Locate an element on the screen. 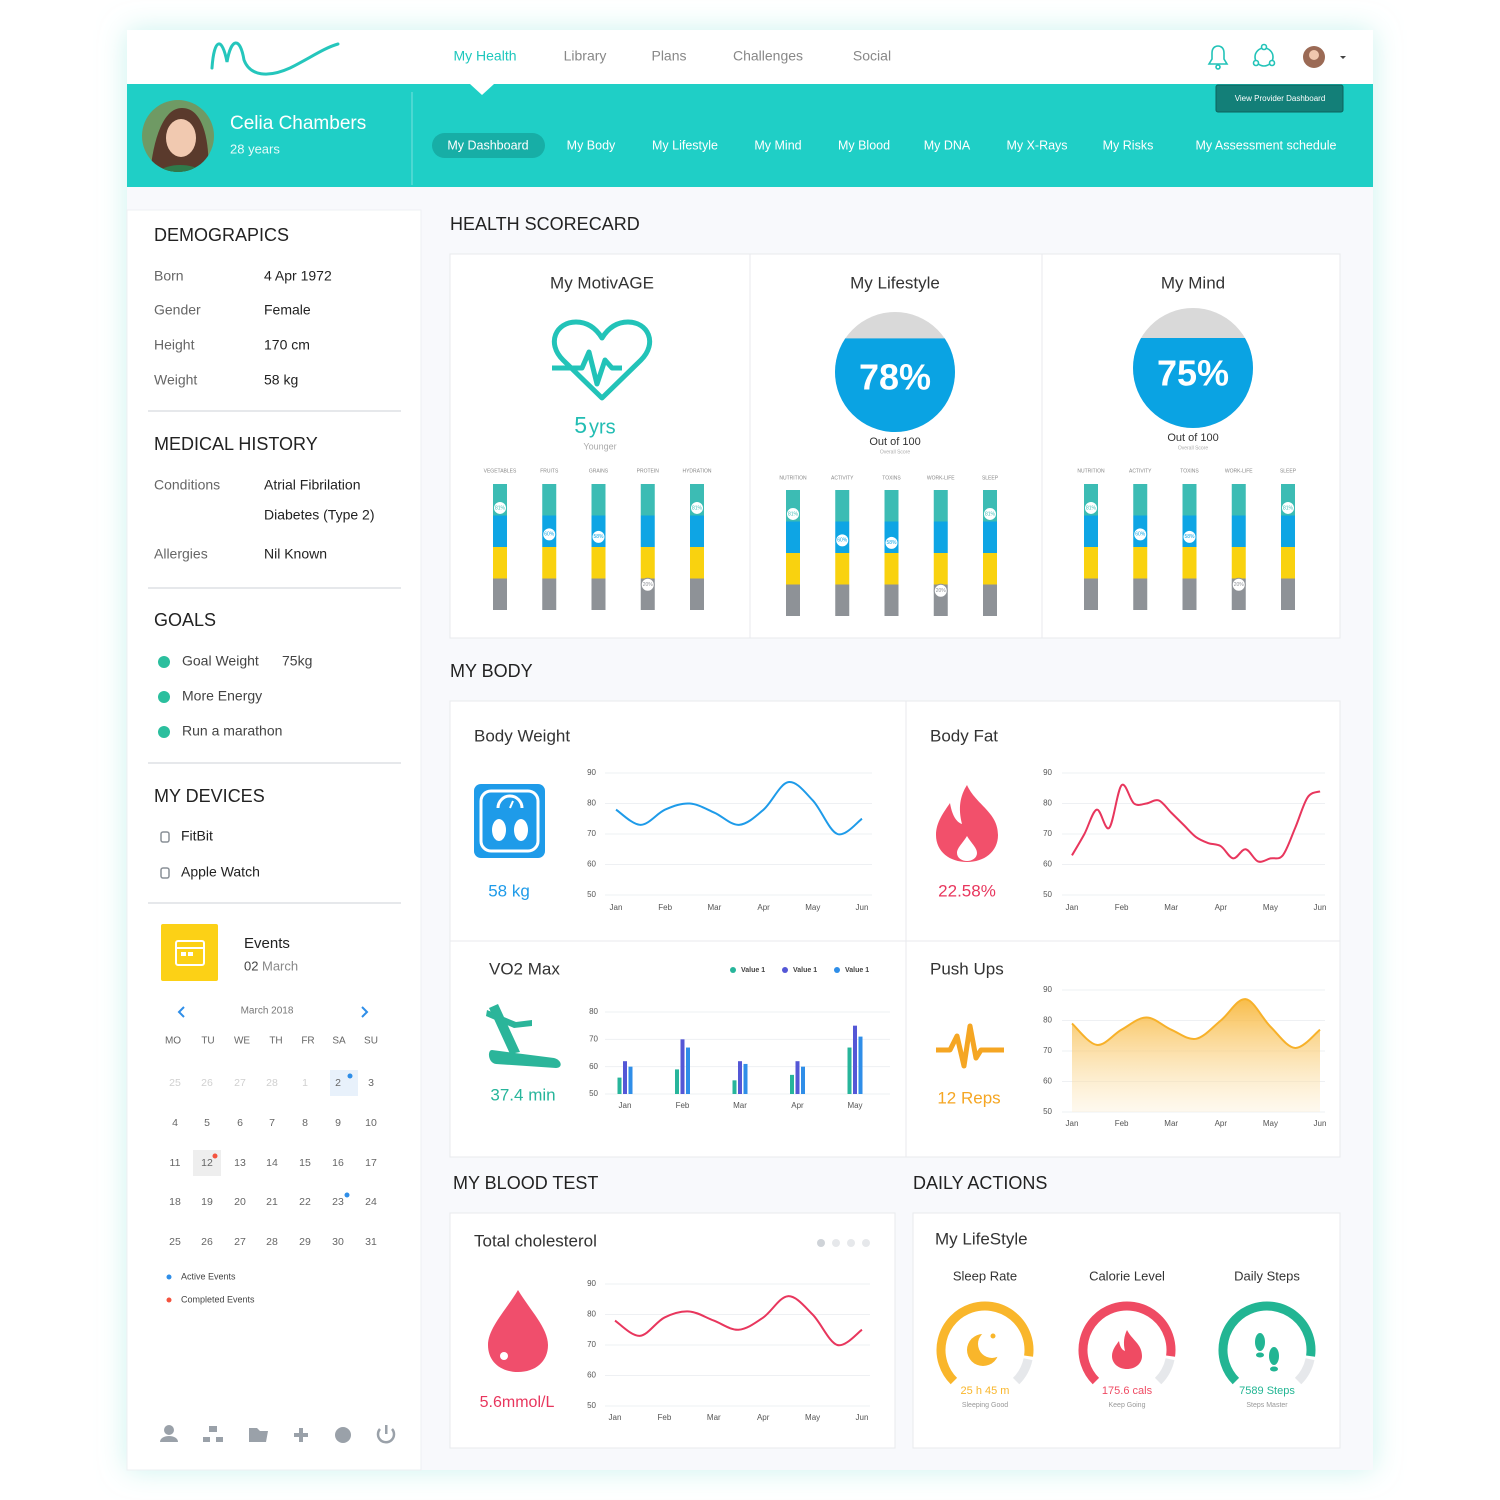 This screenshot has height=1500, width=1500. calendar-day: 29 is located at coordinates (305, 1242).